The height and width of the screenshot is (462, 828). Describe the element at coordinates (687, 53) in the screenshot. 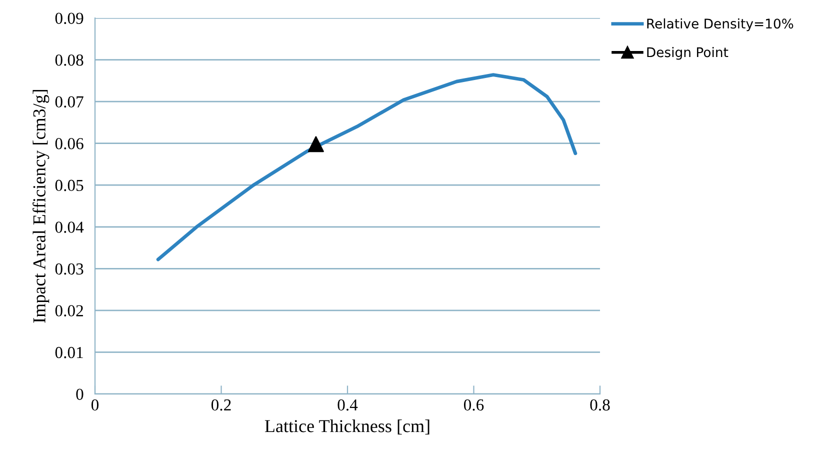

I see `legend-label: Design Point` at that location.